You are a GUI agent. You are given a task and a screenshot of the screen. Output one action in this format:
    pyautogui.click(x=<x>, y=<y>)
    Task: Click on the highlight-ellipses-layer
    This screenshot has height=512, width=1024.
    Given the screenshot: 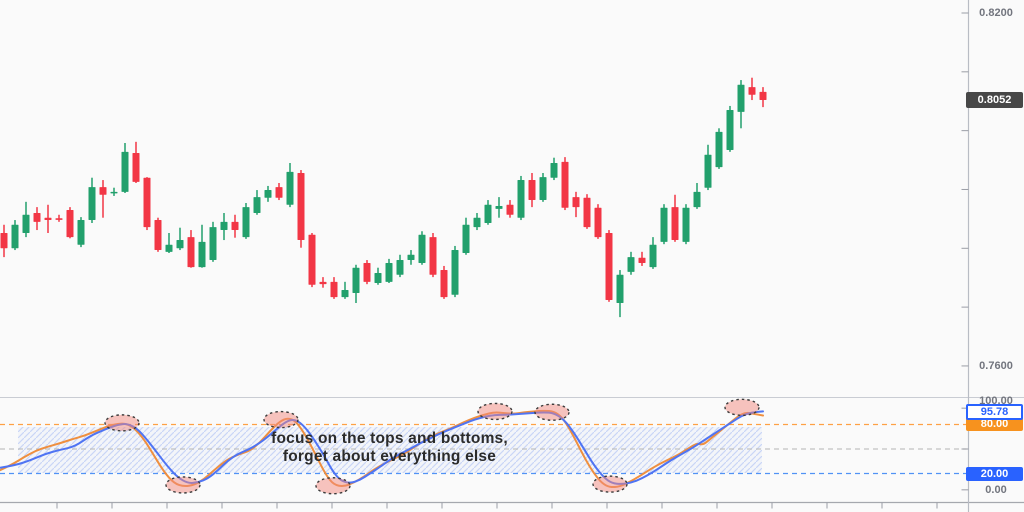 What is the action you would take?
    pyautogui.click(x=432, y=446)
    